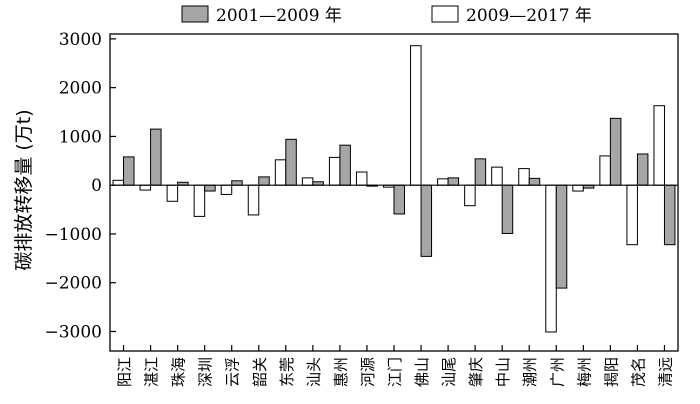 The width and height of the screenshot is (700, 404). What do you see at coordinates (96, 186) in the screenshot?
I see `y-tick-label: 0` at bounding box center [96, 186].